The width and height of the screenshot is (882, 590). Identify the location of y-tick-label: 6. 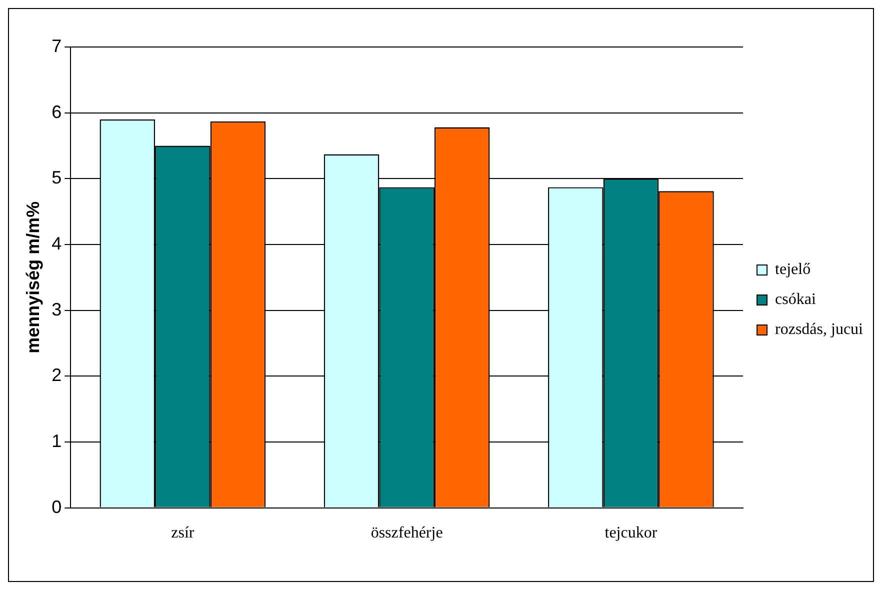
(57, 112).